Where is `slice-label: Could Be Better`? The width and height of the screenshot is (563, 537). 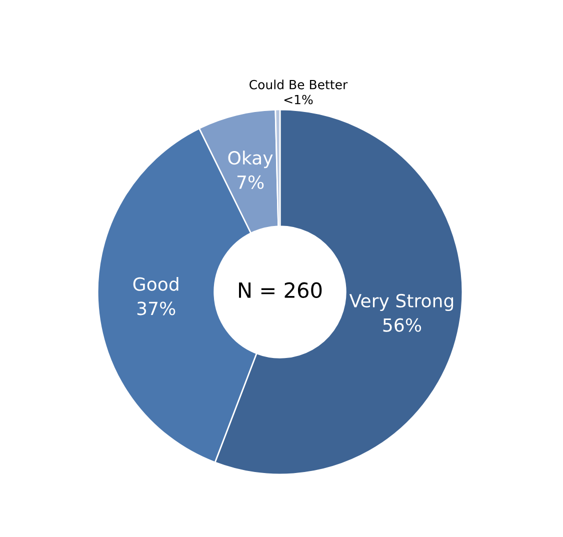
slice-label: Could Be Better is located at coordinates (299, 85).